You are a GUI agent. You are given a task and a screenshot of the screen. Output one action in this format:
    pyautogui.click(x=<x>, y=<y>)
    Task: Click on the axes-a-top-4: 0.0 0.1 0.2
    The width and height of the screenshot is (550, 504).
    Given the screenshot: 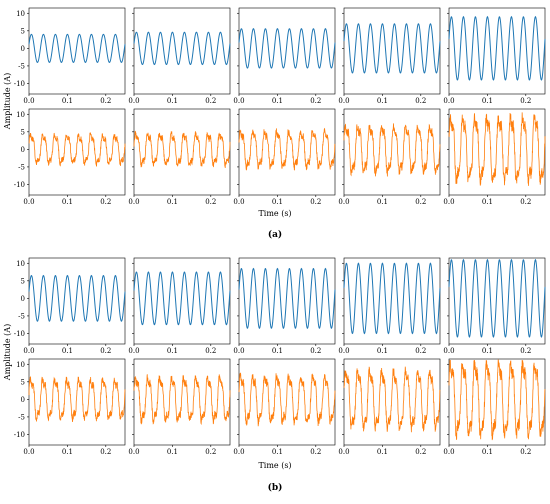 What is the action you would take?
    pyautogui.click(x=389, y=56)
    